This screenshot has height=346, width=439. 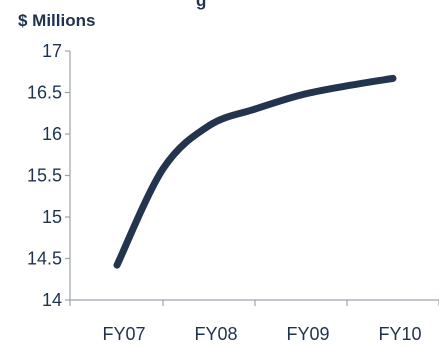 I want to click on chart-title-fragment: g, so click(x=201, y=5).